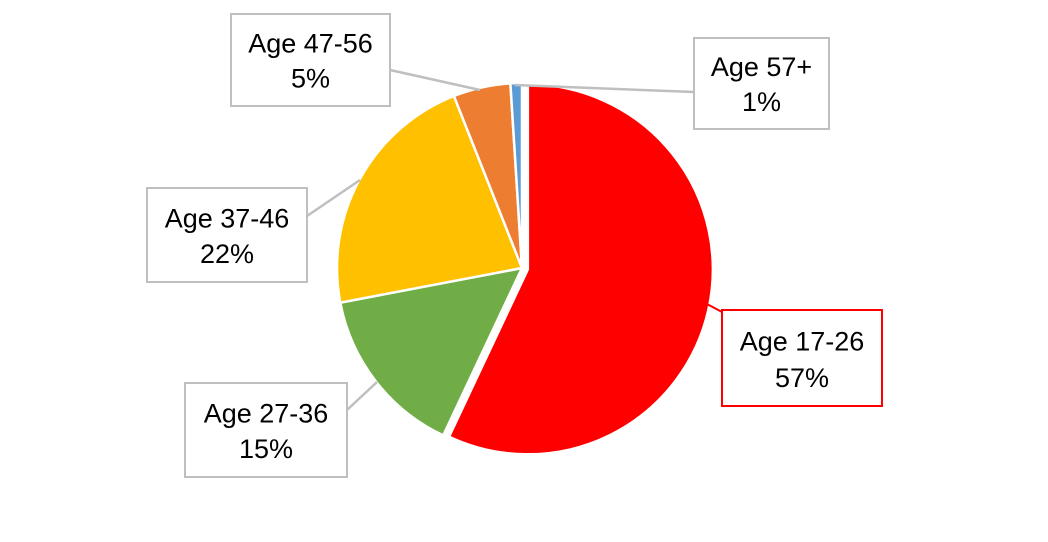 This screenshot has width=1048, height=542. I want to click on data-label-category: Age 47-56, so click(310, 44).